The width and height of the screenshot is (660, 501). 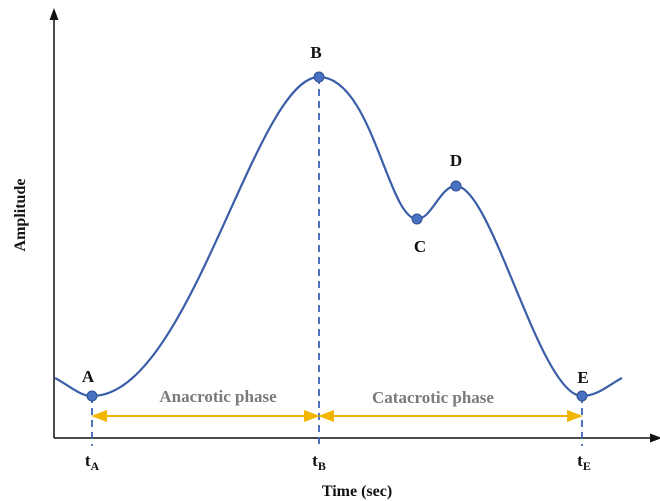 I want to click on time-label: tB, so click(x=319, y=462).